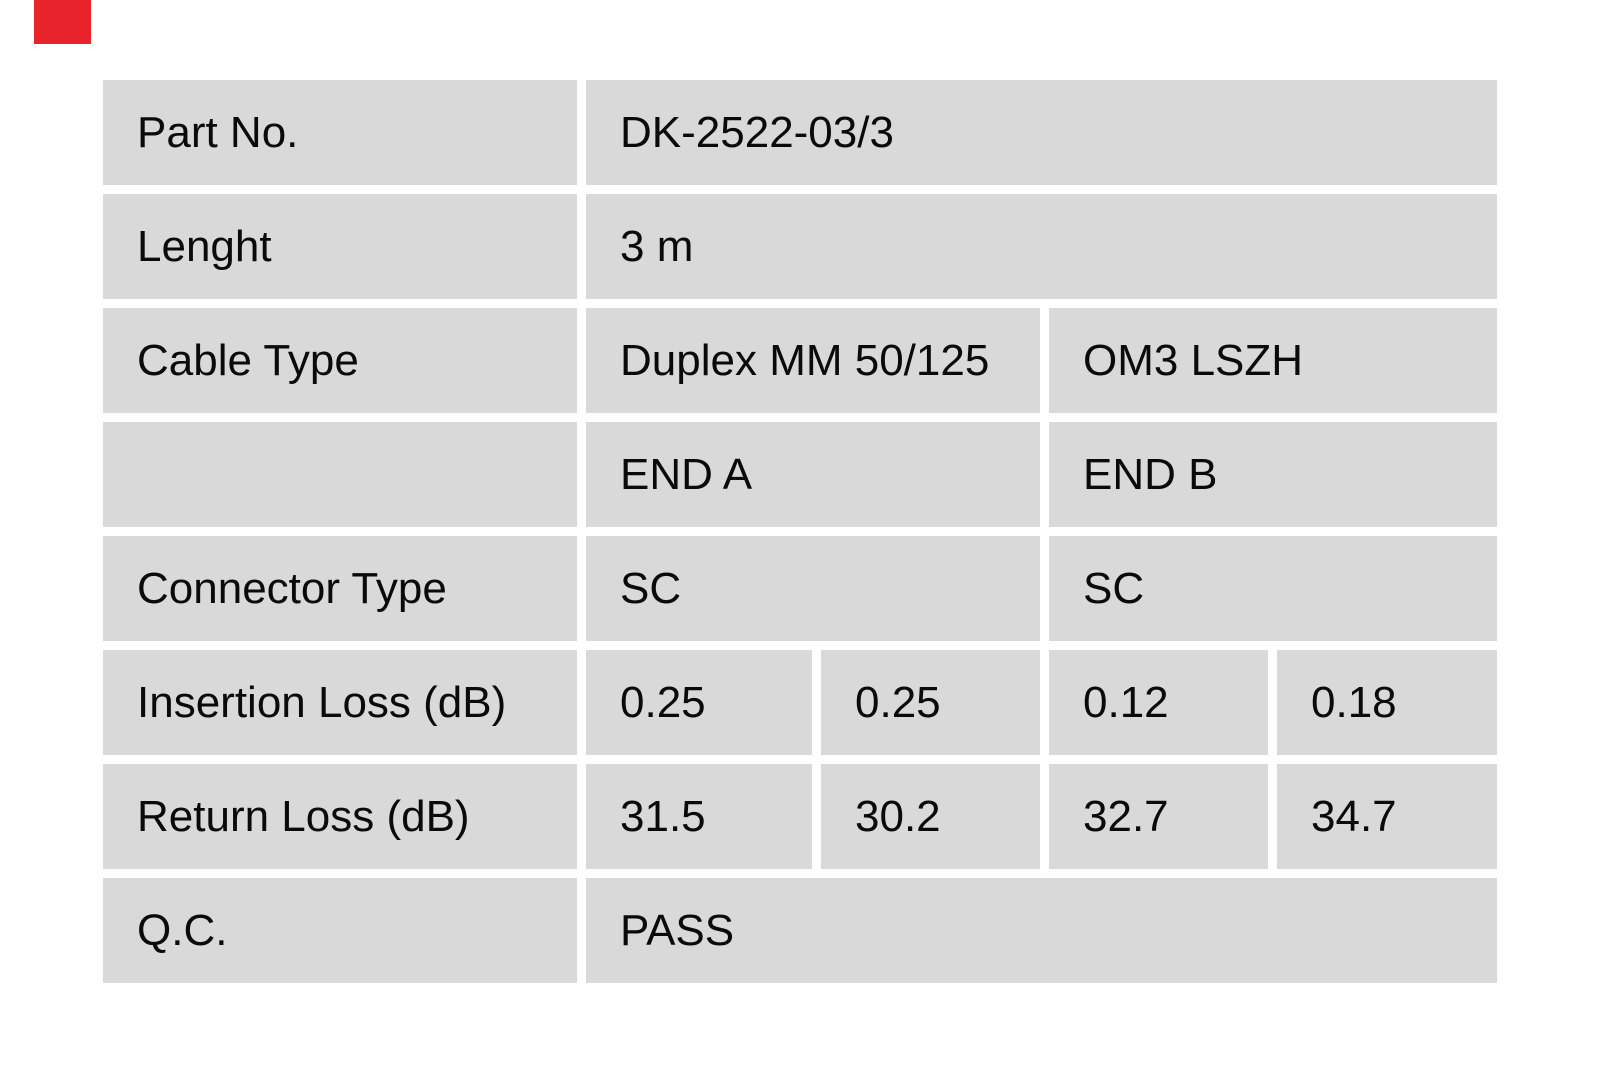 This screenshot has height=1066, width=1600. Describe the element at coordinates (340, 588) in the screenshot. I see `connector-type-label-cell: Connector Type` at that location.